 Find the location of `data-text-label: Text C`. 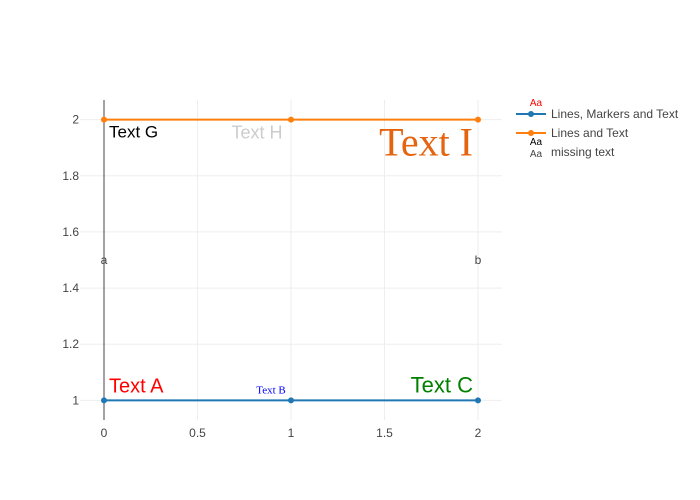

data-text-label: Text C is located at coordinates (442, 384).